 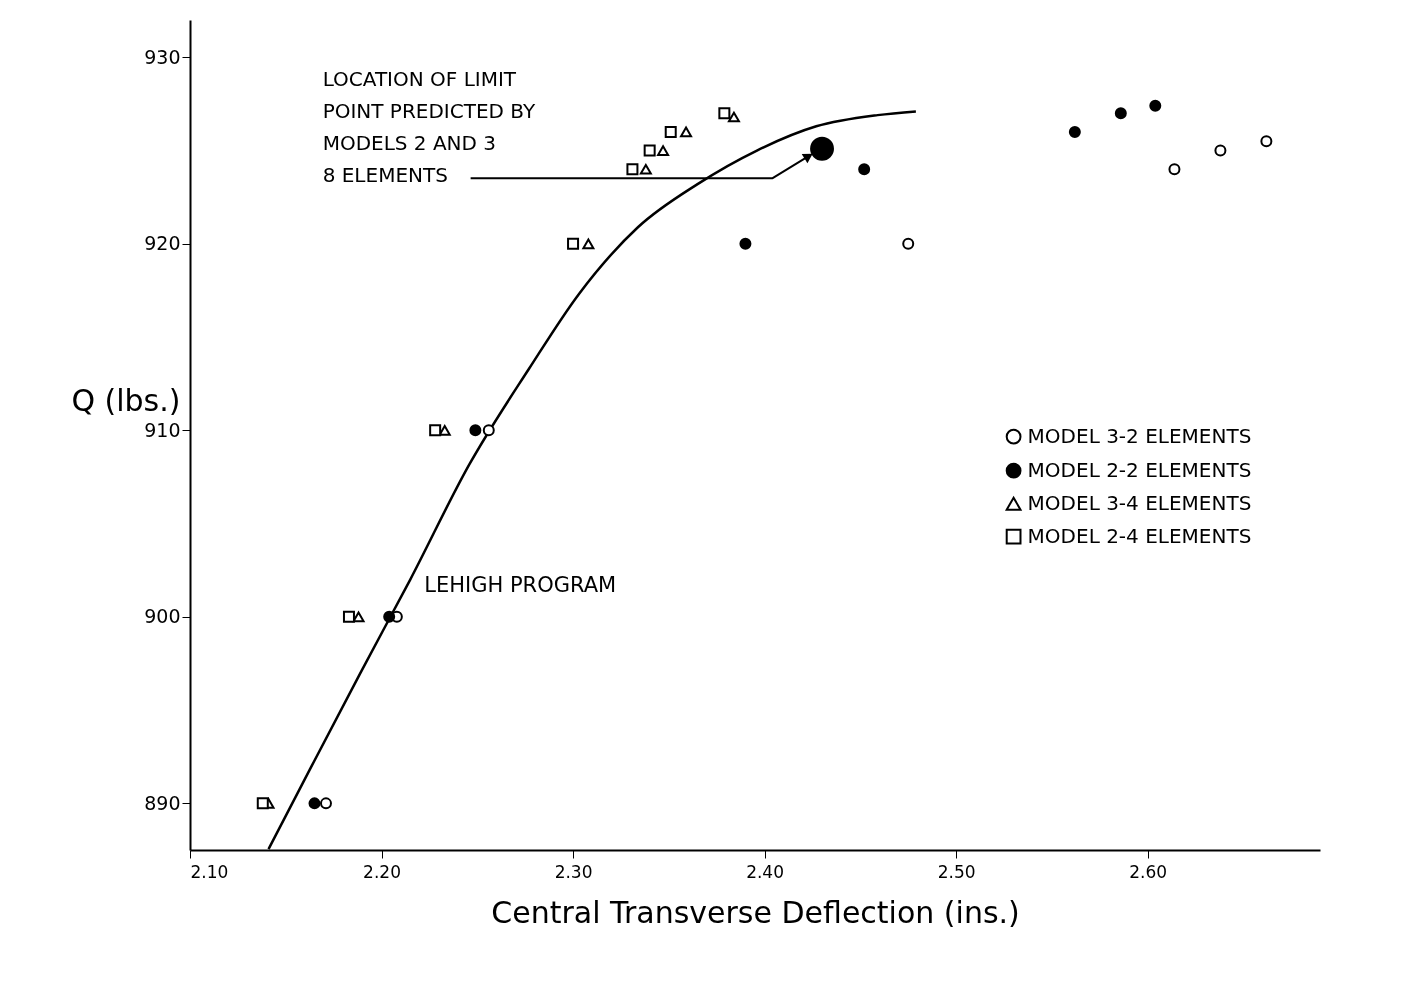 What do you see at coordinates (1139, 435) in the screenshot?
I see `legend-label: MODEL 3-2 ELEMENTS` at bounding box center [1139, 435].